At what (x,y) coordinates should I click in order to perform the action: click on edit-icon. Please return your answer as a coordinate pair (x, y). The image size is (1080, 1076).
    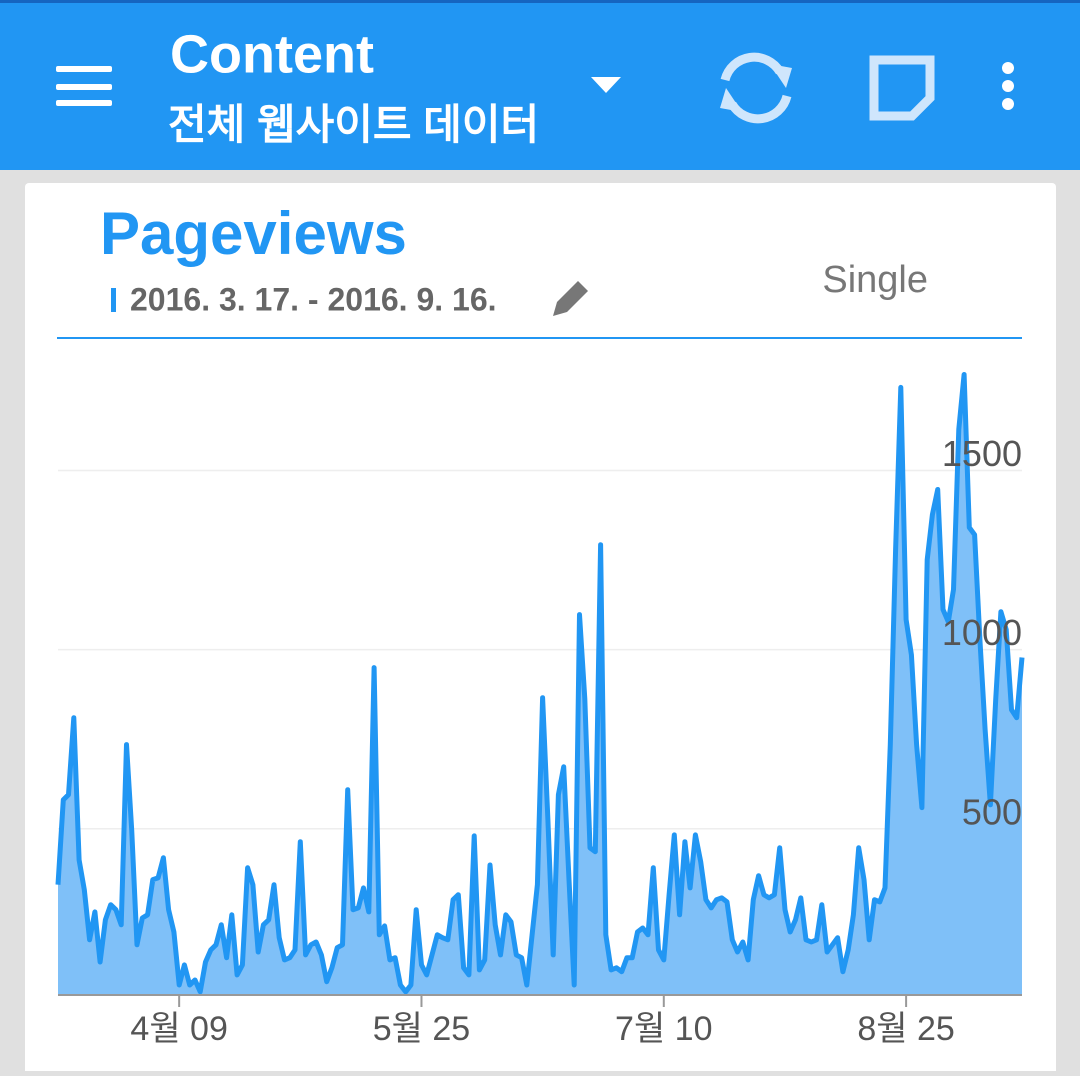
    Looking at the image, I should click on (570, 298).